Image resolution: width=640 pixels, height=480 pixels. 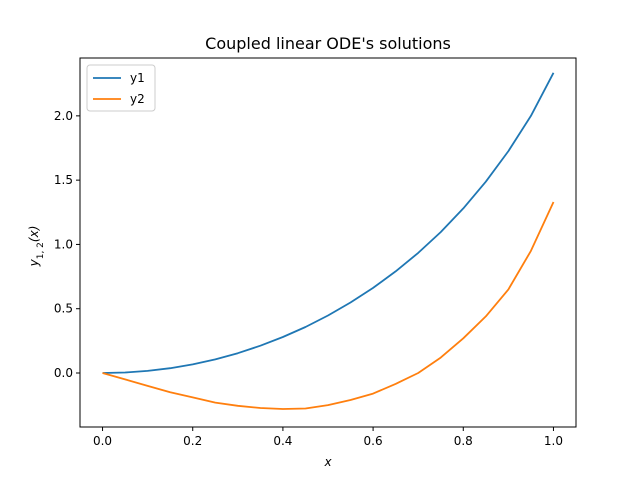 What do you see at coordinates (63, 244) in the screenshot?
I see `y-tick-label: 1.0` at bounding box center [63, 244].